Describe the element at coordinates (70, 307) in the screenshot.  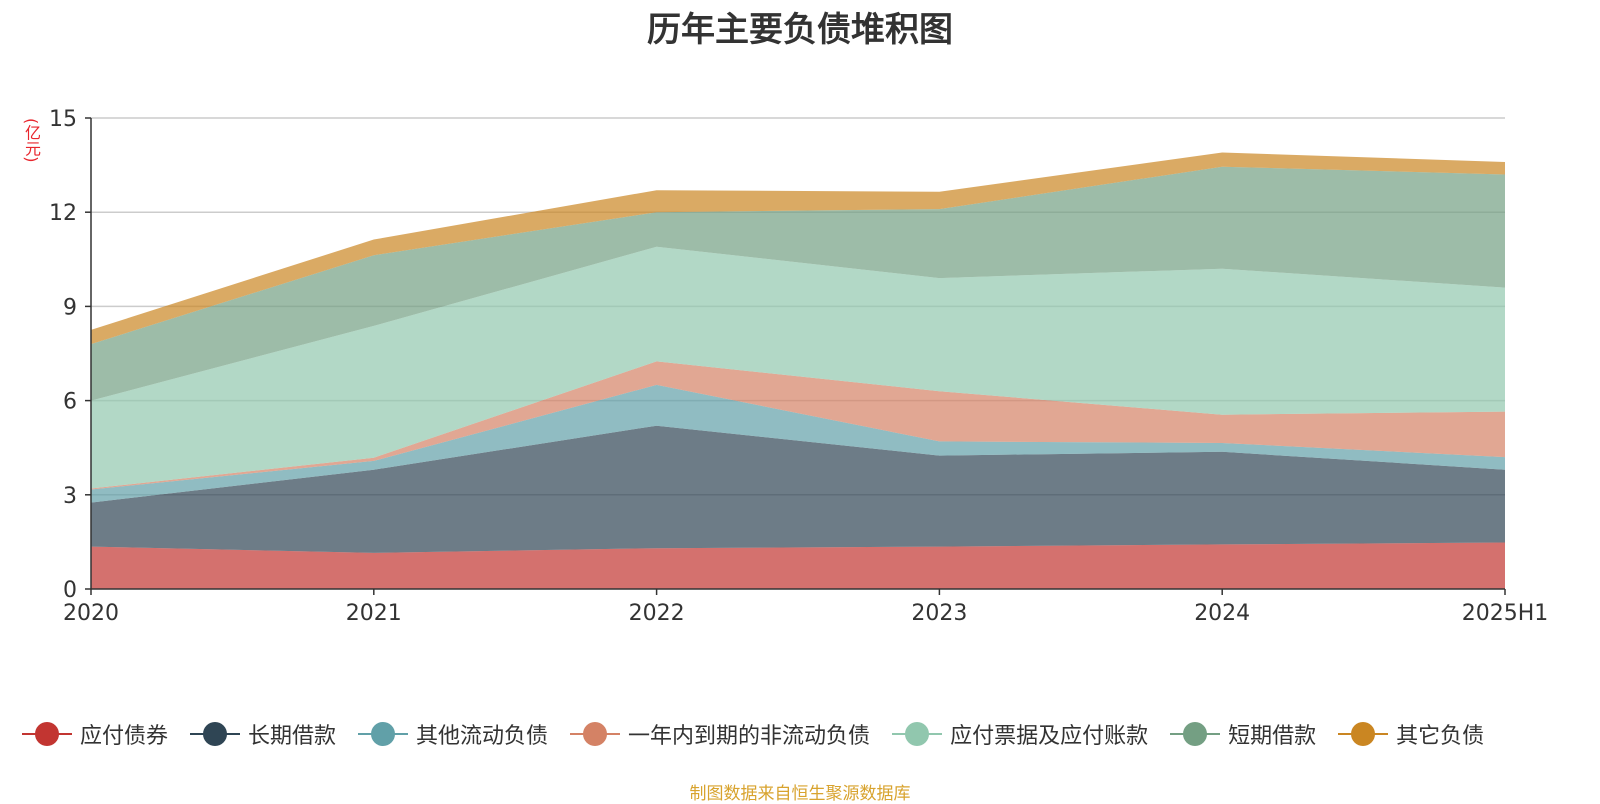
I see `y-tick-label-9: 9` at that location.